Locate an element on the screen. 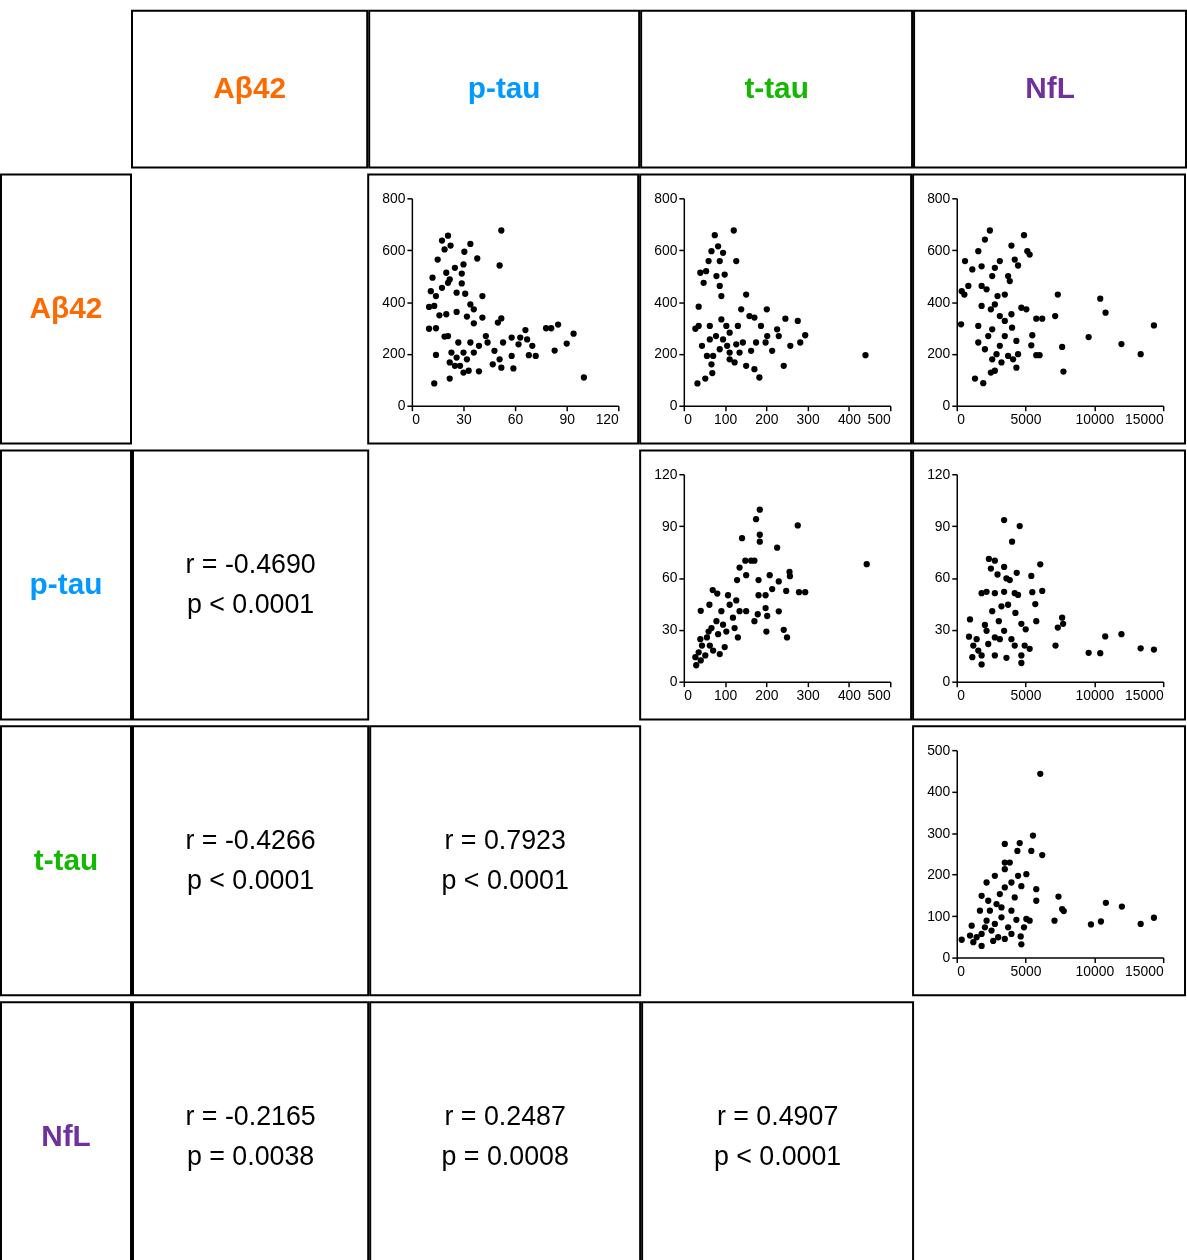 The height and width of the screenshot is (1260, 1187). text: p = 0.0008 is located at coordinates (505, 1155).